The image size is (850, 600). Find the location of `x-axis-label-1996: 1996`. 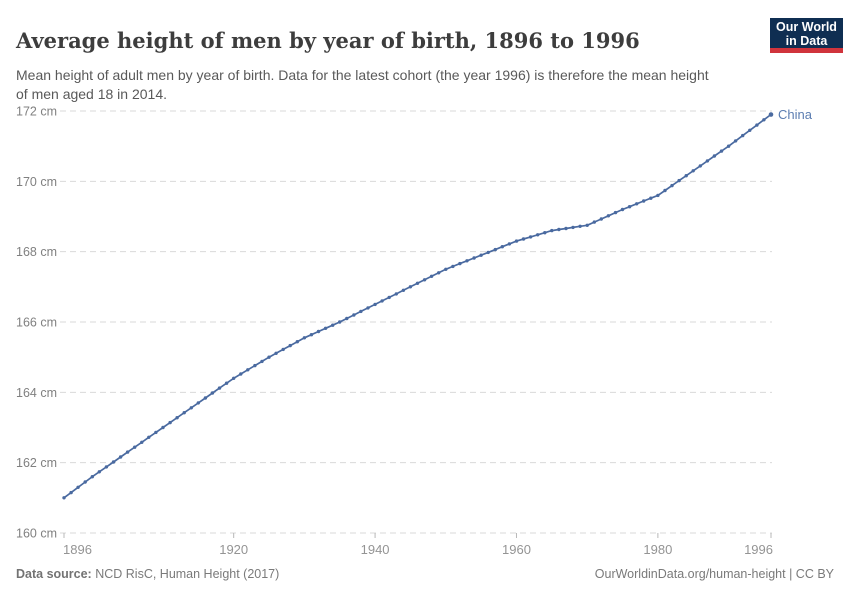

x-axis-label-1996: 1996 is located at coordinates (758, 549).